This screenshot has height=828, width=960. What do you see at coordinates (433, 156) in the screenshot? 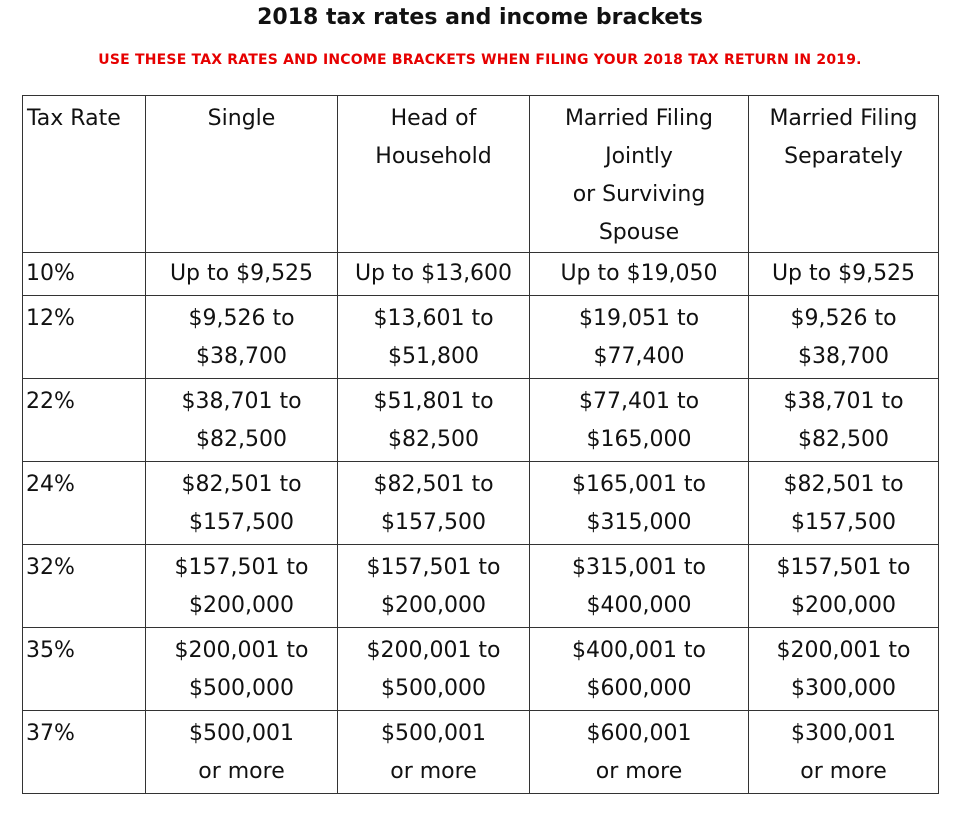
I see `header-line: Household` at bounding box center [433, 156].